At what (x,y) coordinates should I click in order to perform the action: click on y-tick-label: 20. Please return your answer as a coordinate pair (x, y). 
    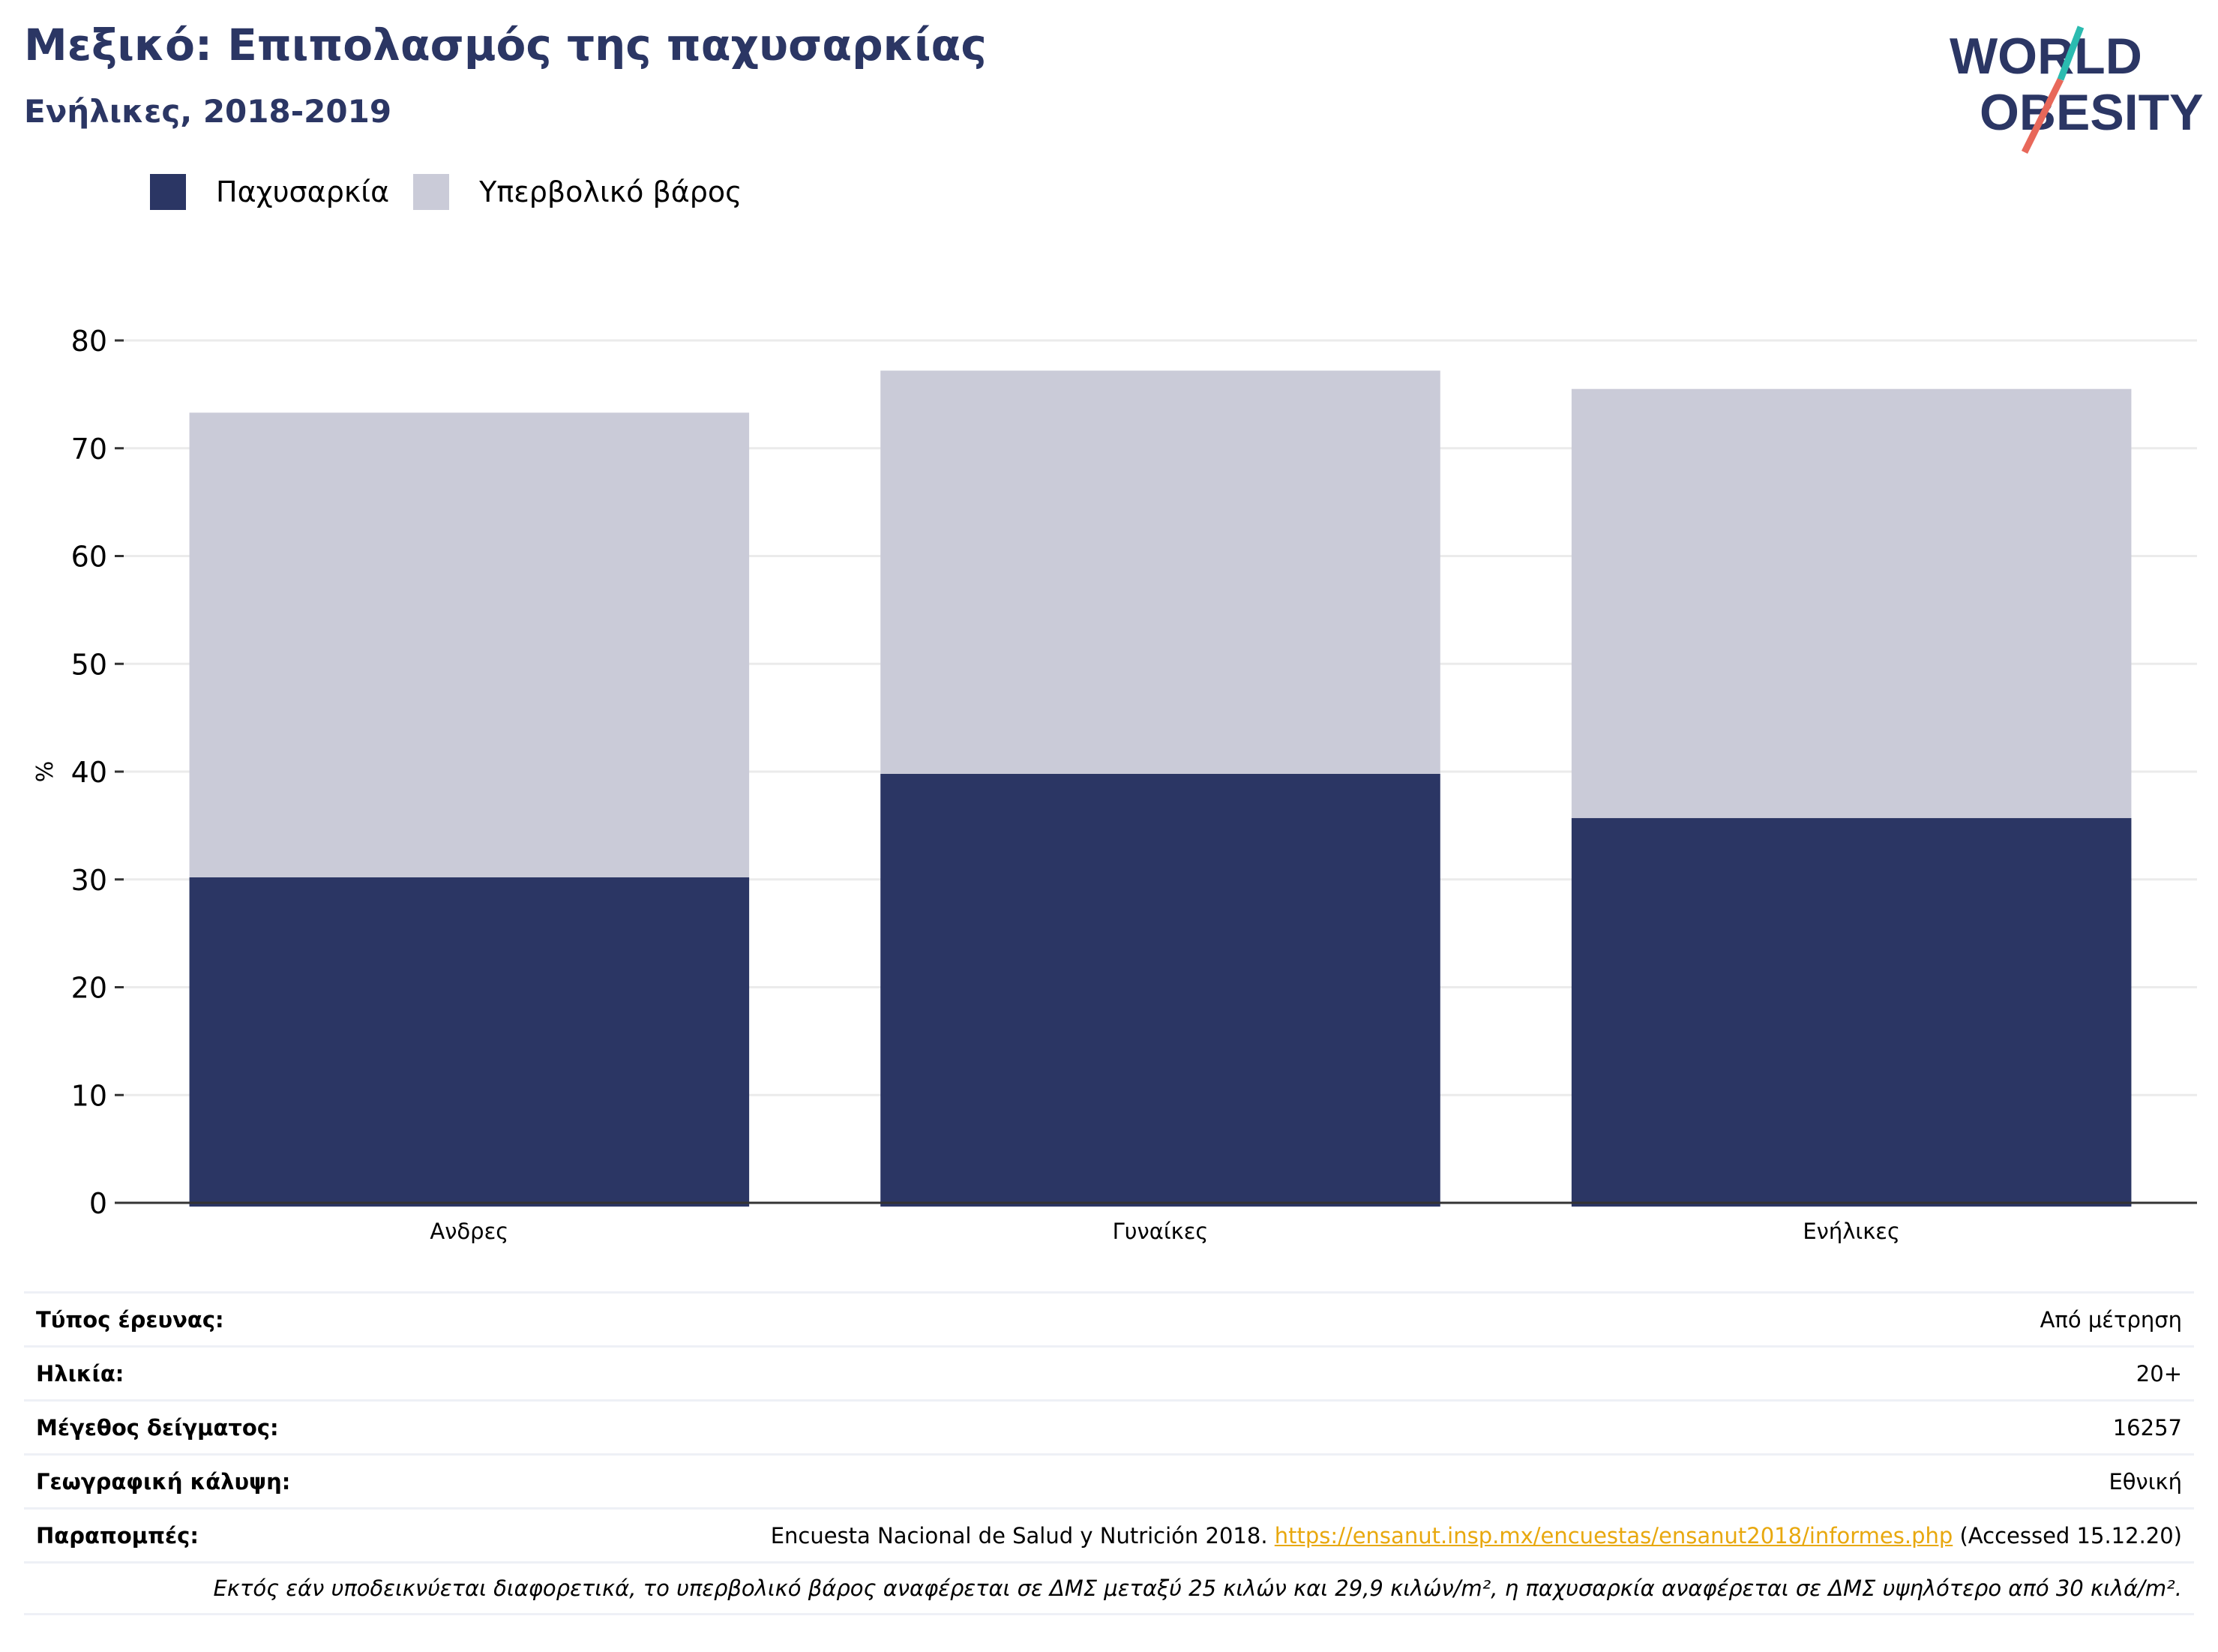
    Looking at the image, I should click on (89, 989).